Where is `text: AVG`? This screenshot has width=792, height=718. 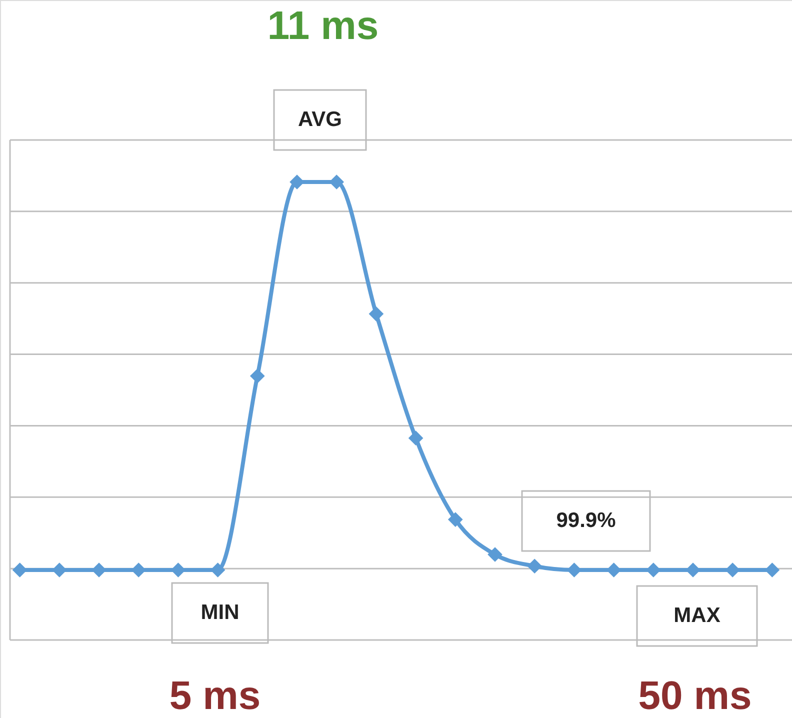
text: AVG is located at coordinates (320, 119).